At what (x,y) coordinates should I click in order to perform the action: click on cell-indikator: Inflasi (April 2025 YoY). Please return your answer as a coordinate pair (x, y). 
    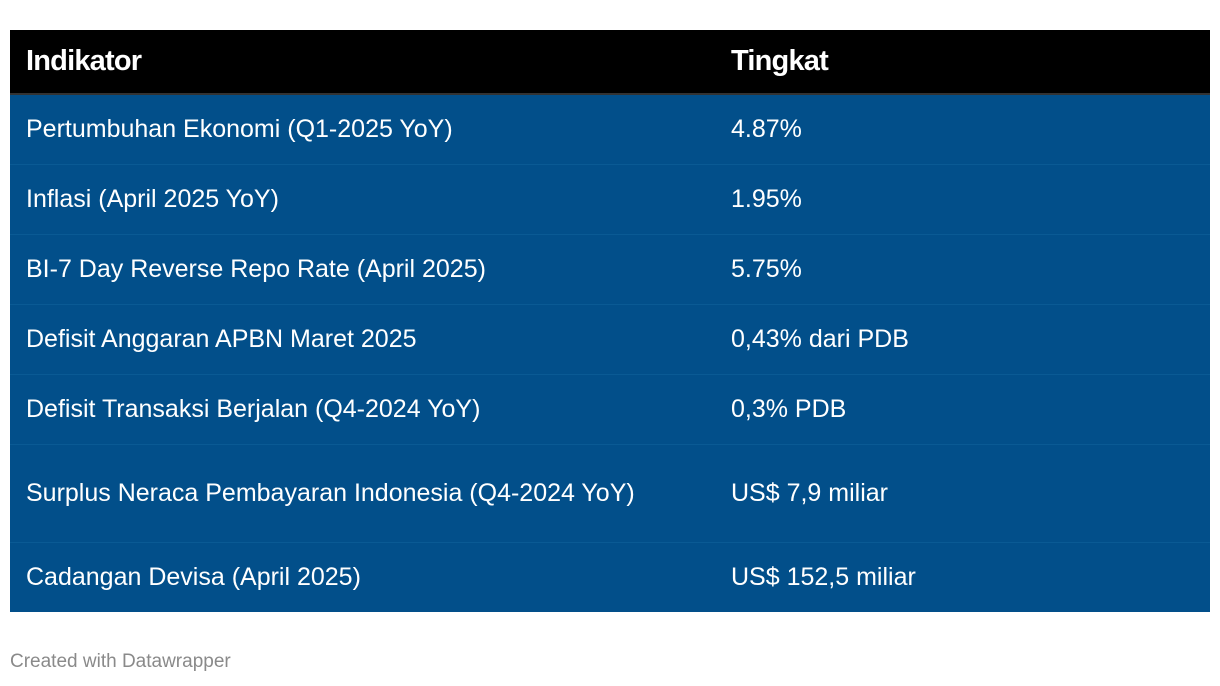
    Looking at the image, I should click on (362, 198).